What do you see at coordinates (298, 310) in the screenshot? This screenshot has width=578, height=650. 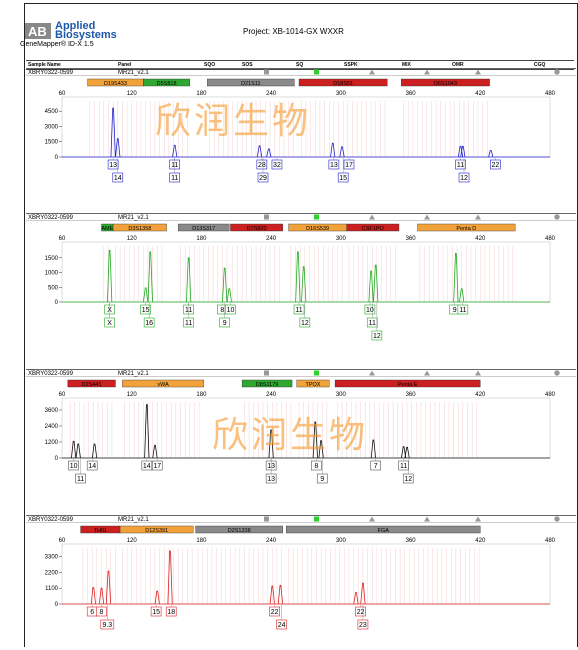 I see `allele-call-r1-6: 11` at bounding box center [298, 310].